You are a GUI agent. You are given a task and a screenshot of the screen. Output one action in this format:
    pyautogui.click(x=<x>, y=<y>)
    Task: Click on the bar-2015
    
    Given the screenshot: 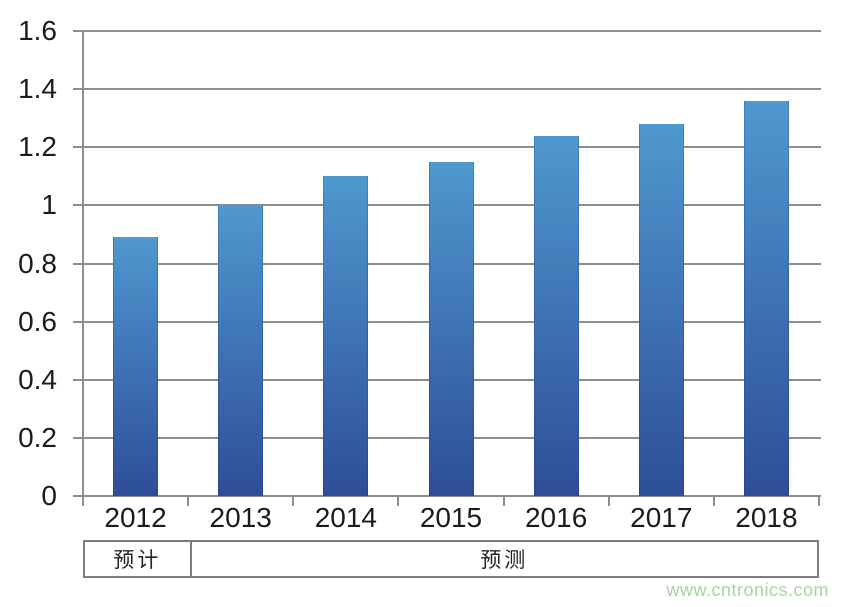 What is the action you would take?
    pyautogui.click(x=451, y=328)
    